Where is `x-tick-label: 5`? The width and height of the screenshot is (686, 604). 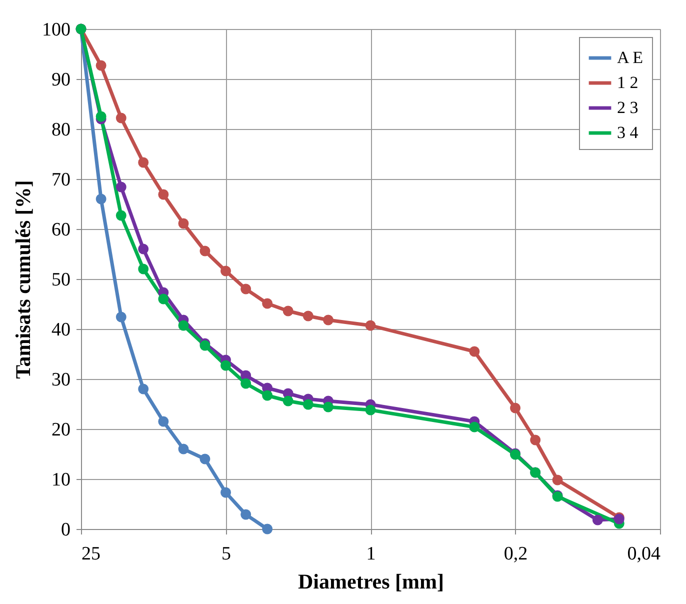
x-tick-label: 5 is located at coordinates (226, 554).